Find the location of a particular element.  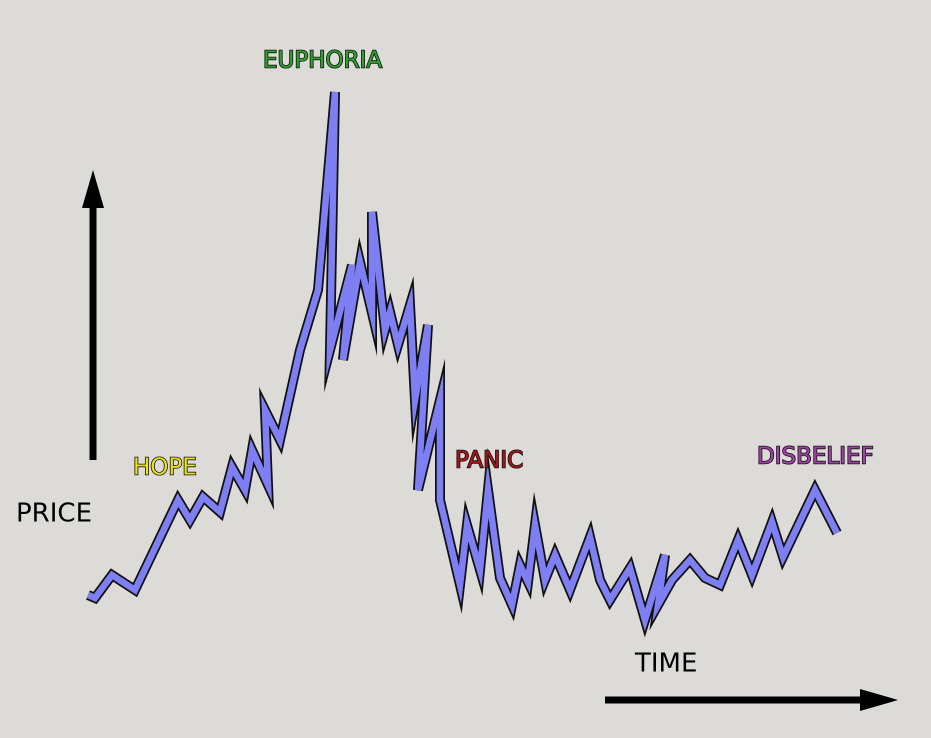

phase-label: PANIC is located at coordinates (489, 461).